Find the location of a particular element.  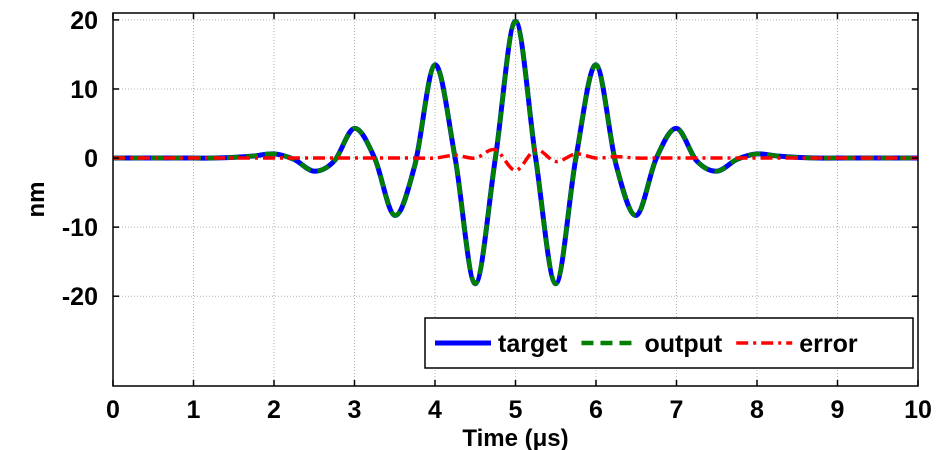

legend-label-output: output is located at coordinates (683, 344).